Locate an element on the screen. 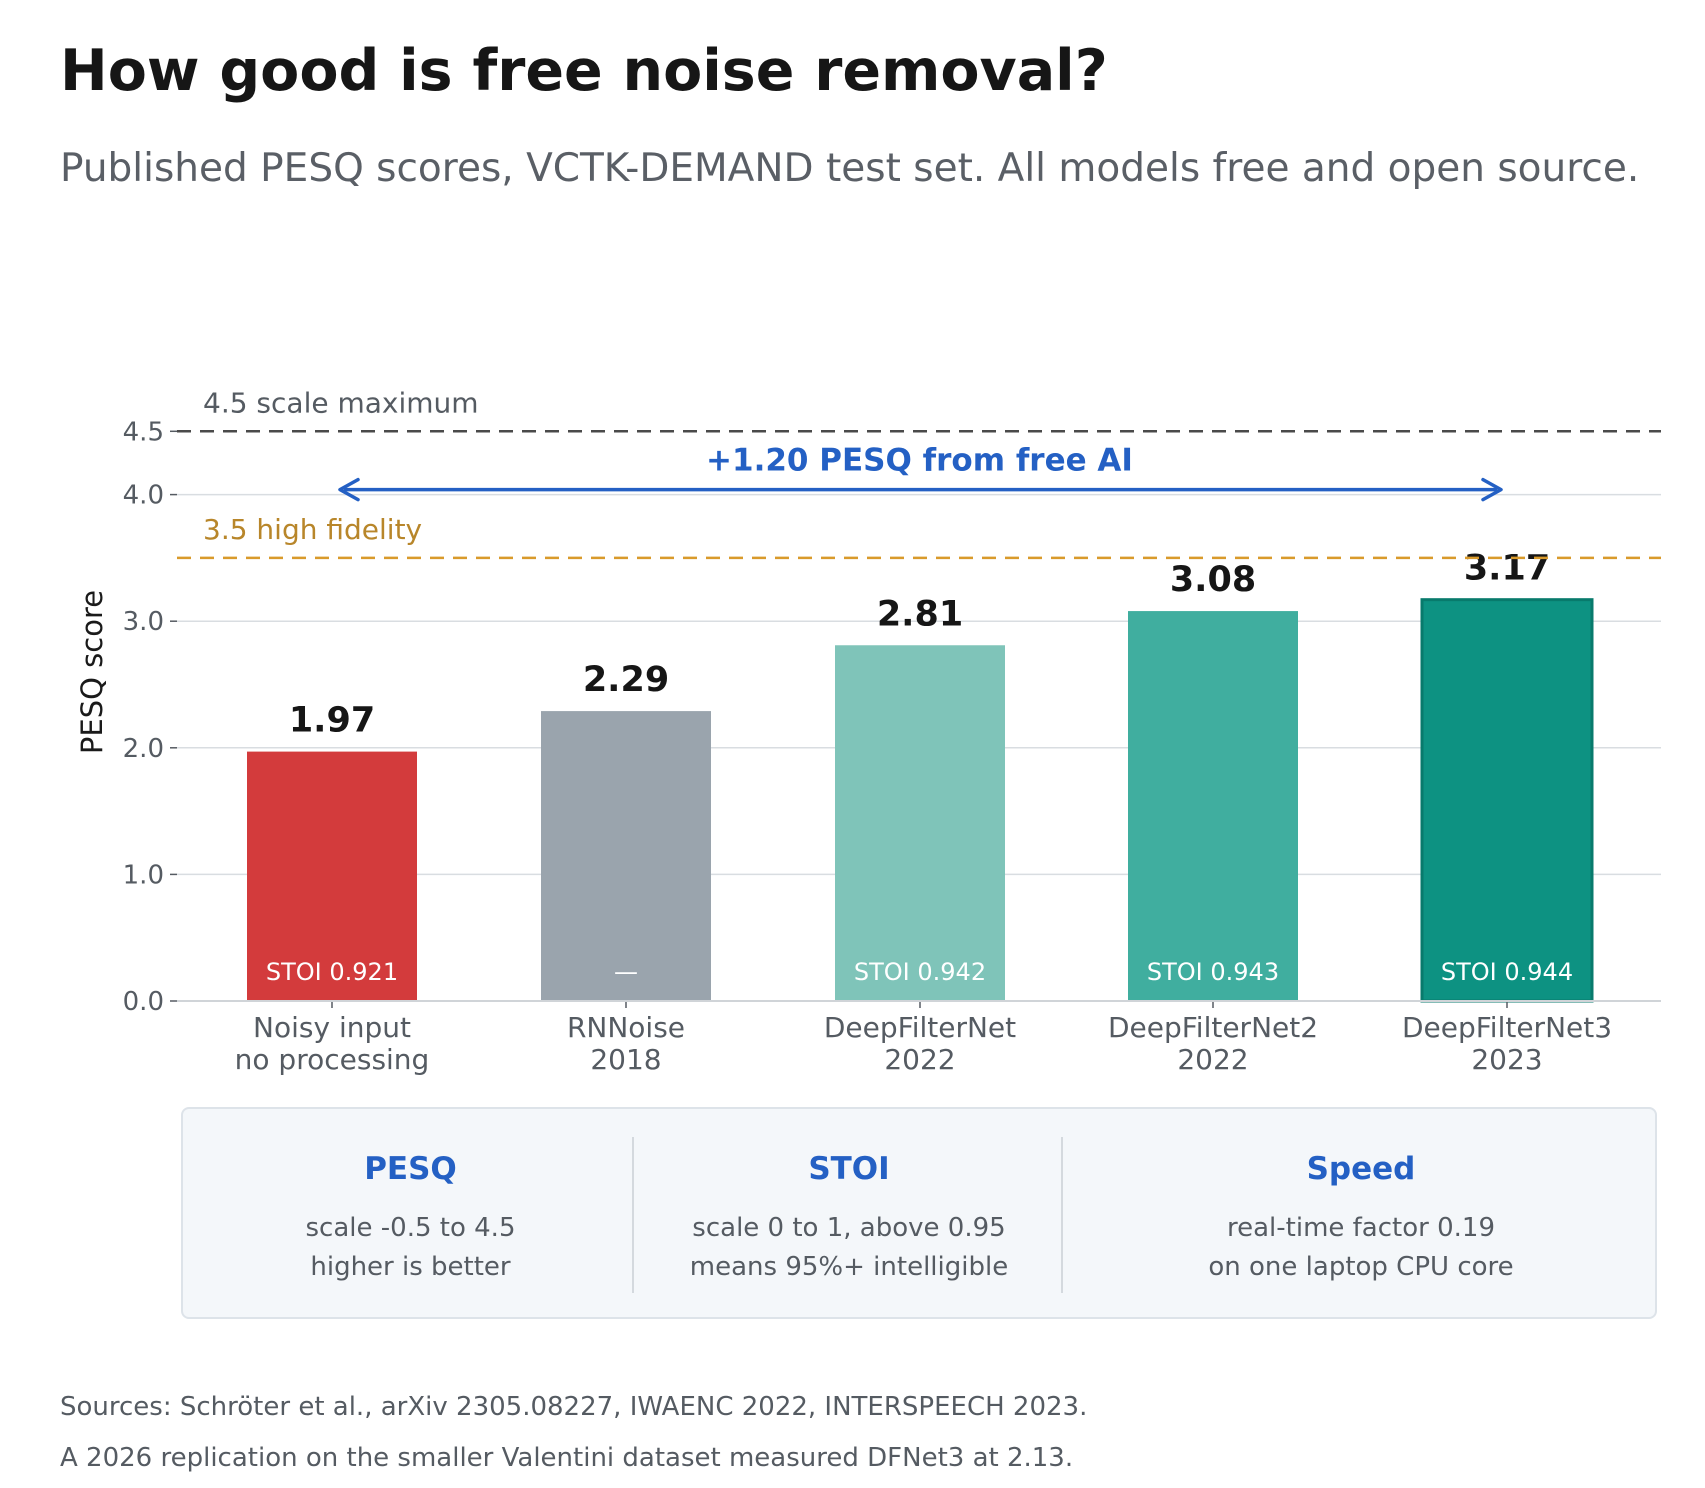 This screenshot has height=1488, width=1705. reference-line-label: 3.5 high fidelity is located at coordinates (312, 529).